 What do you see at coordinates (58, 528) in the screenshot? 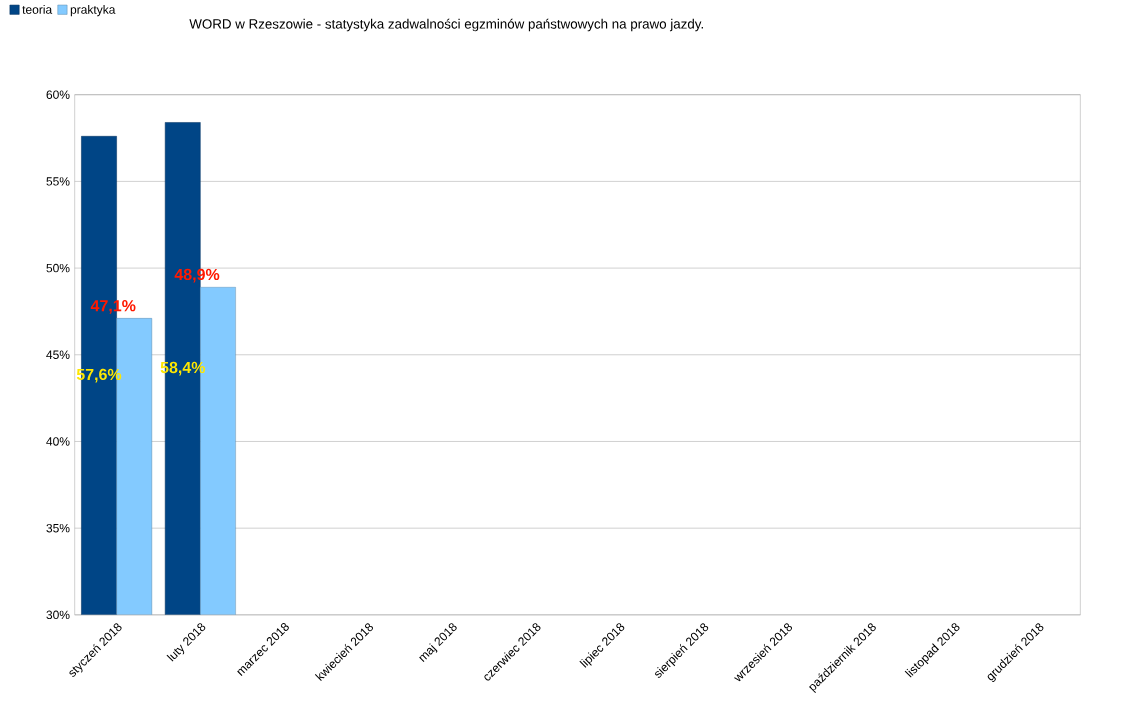
I see `y-tick-label: 35%` at bounding box center [58, 528].